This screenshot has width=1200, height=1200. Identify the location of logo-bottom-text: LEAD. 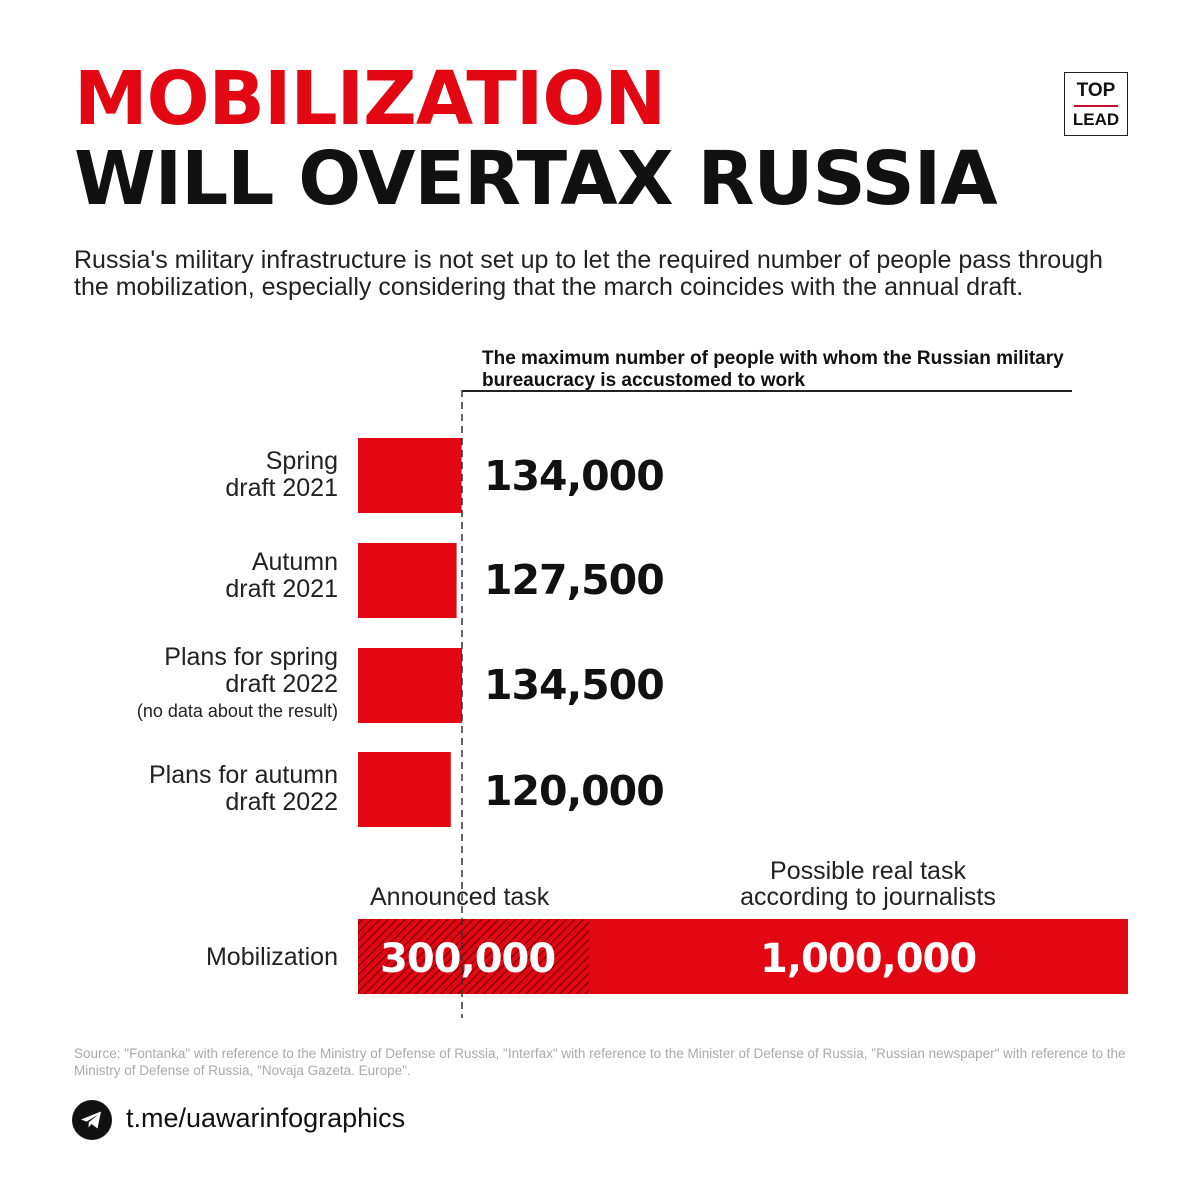
(1096, 119).